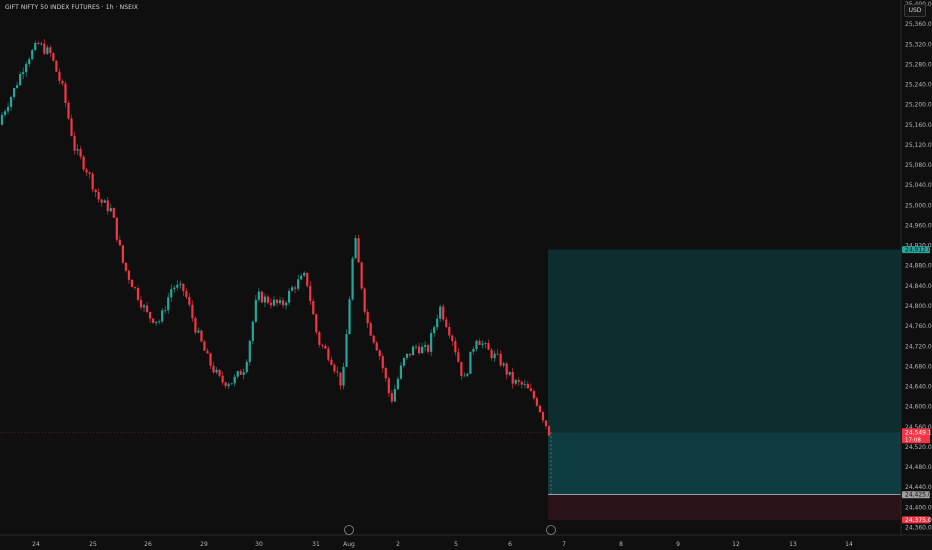 This screenshot has height=550, width=932. I want to click on y-tick-label: 24,440.0, so click(918, 487).